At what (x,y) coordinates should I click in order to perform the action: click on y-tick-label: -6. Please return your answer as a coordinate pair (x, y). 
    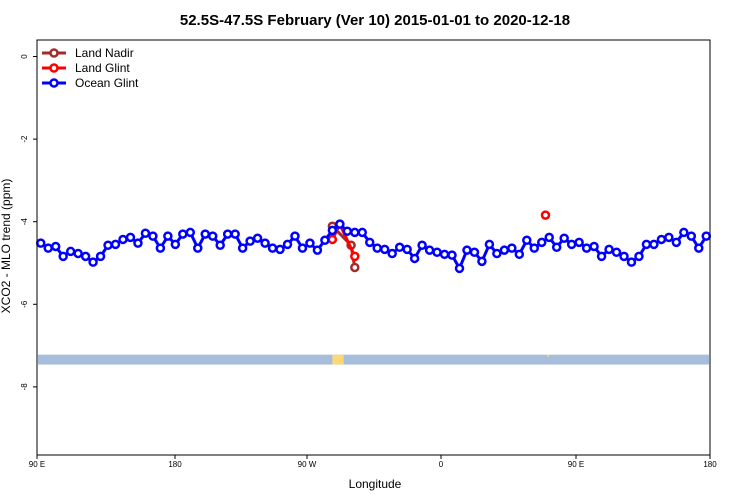
    Looking at the image, I should click on (24, 304).